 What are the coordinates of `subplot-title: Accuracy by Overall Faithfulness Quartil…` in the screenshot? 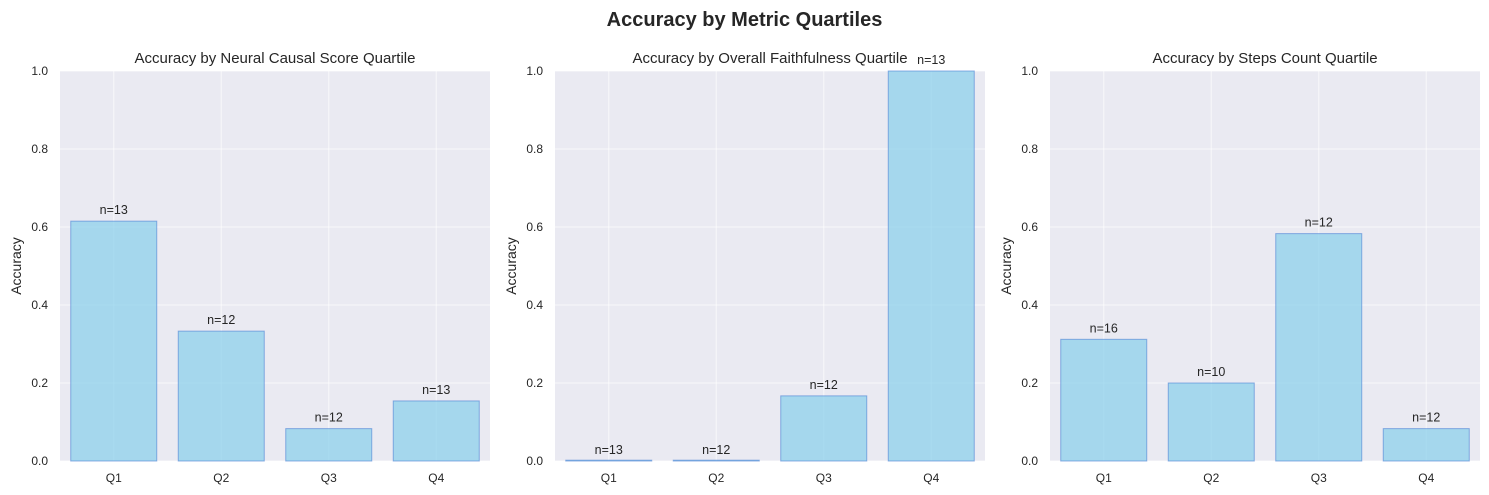 It's located at (769, 58).